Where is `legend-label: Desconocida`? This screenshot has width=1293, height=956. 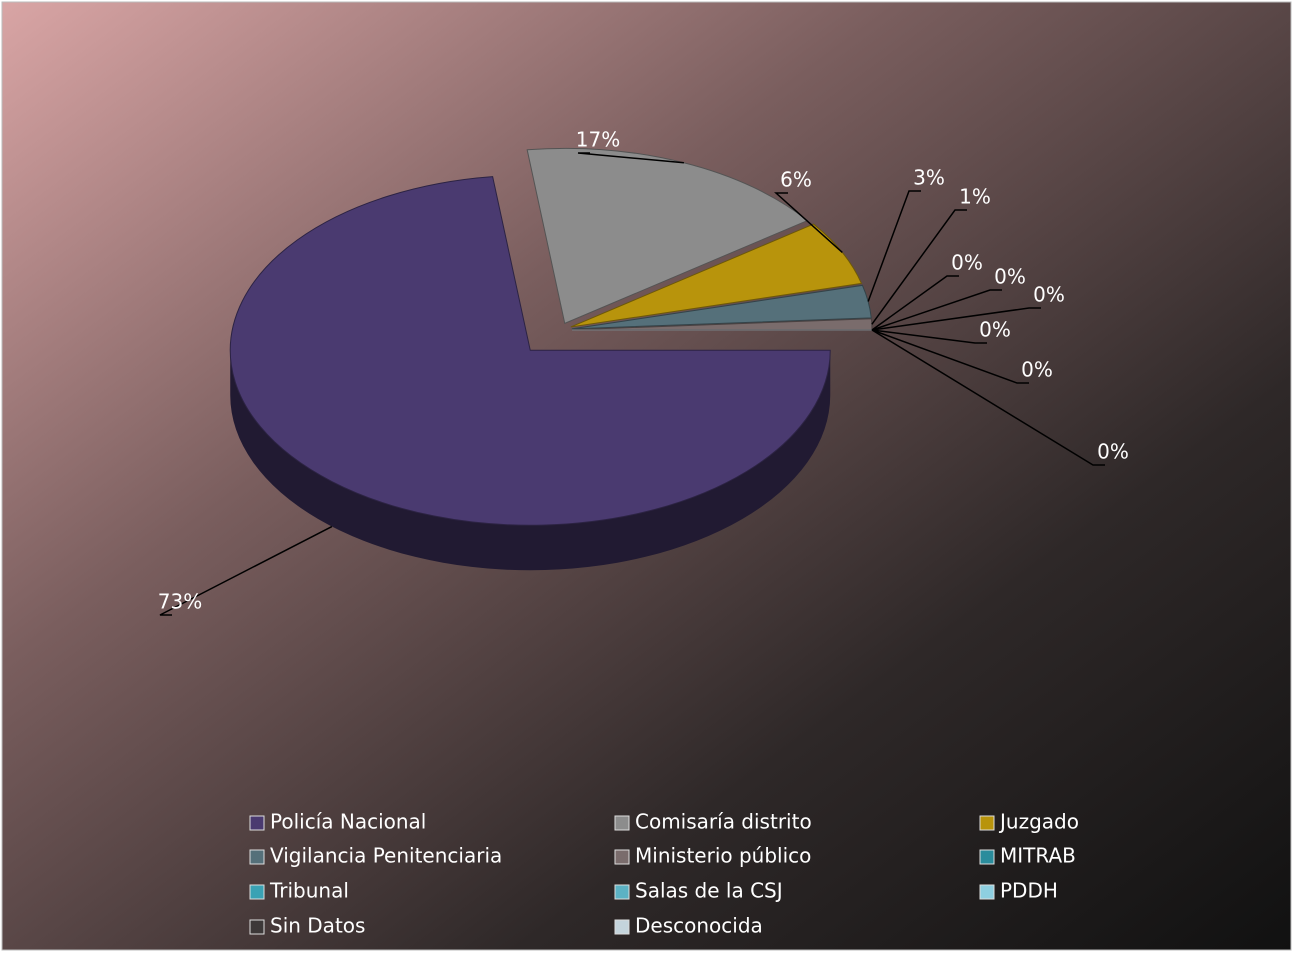
legend-label: Desconocida is located at coordinates (699, 926).